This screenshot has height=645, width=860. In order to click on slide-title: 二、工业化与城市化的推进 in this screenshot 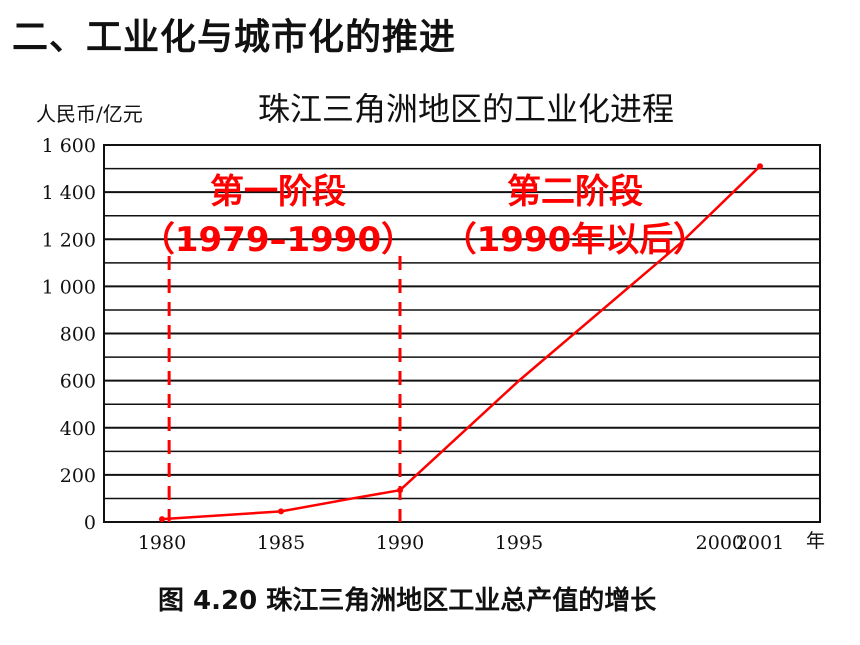, I will do `click(234, 37)`.